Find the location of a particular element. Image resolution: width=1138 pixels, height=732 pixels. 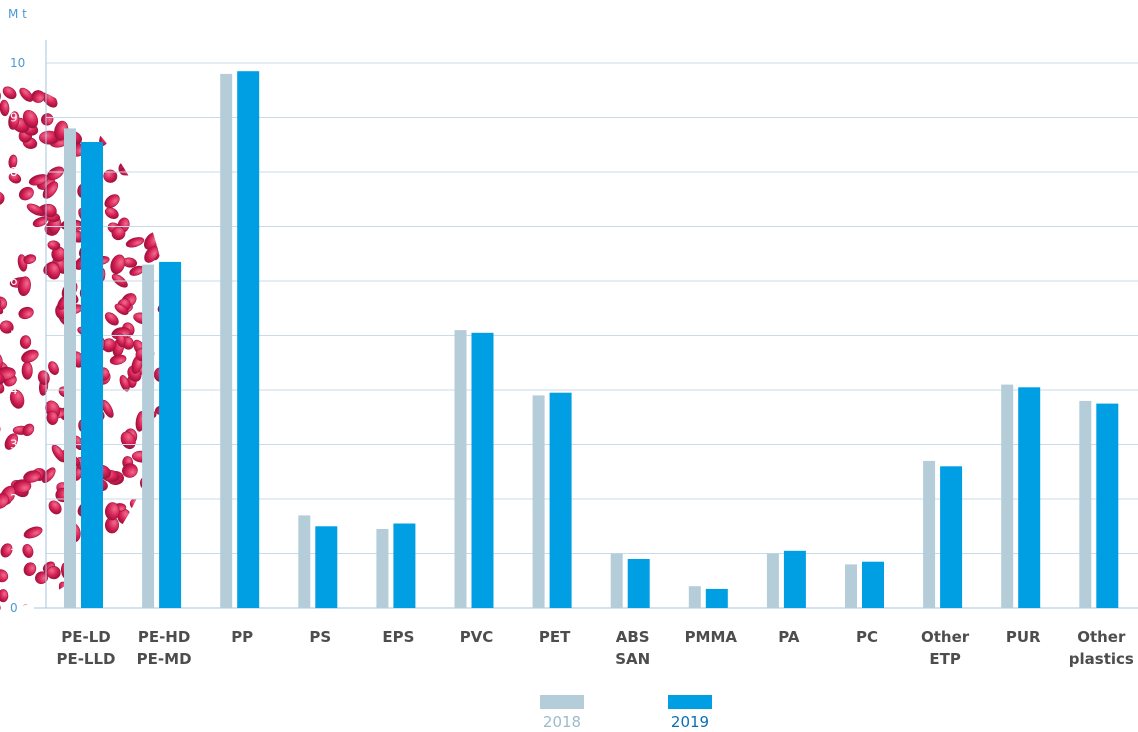

category-label: PE-LD is located at coordinates (85, 637).